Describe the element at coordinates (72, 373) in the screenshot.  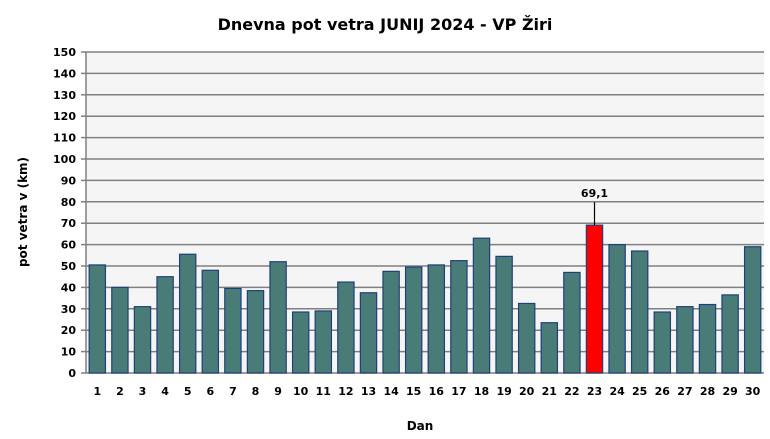
I see `y-tick-label: 0` at that location.